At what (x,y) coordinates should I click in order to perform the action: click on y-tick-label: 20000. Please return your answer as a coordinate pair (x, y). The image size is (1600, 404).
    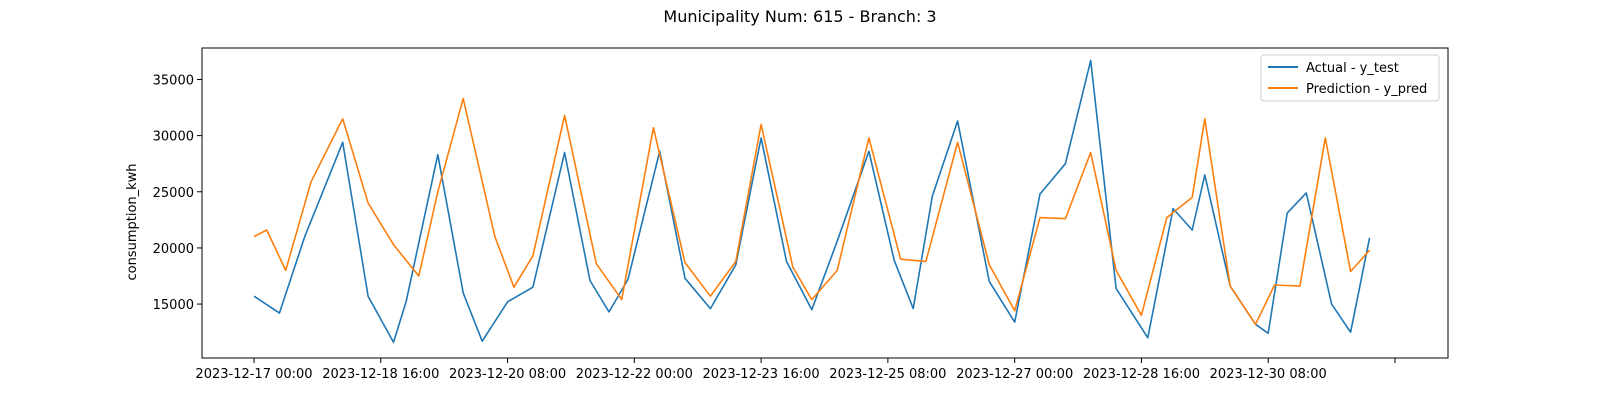
    Looking at the image, I should click on (173, 249).